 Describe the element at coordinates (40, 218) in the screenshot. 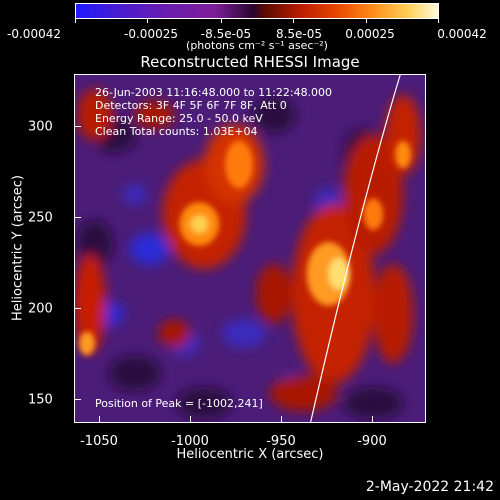

I see `y-tick-label: 250` at that location.